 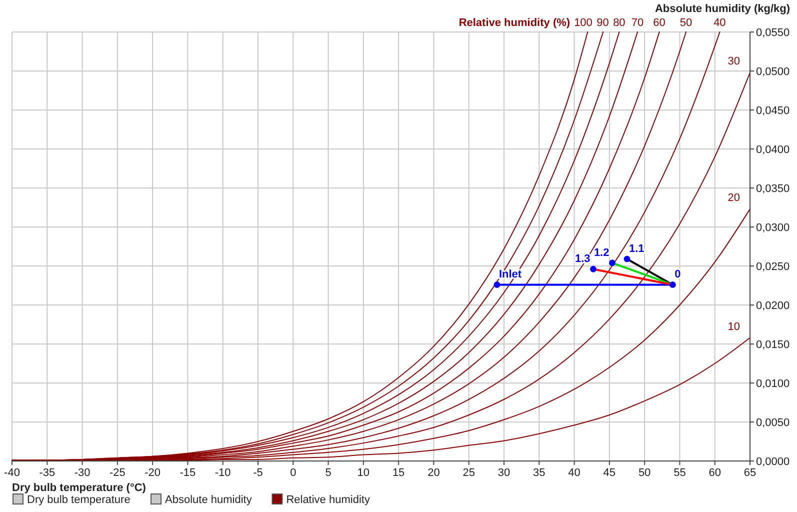 I want to click on x-tick-label: 25, so click(x=468, y=473).